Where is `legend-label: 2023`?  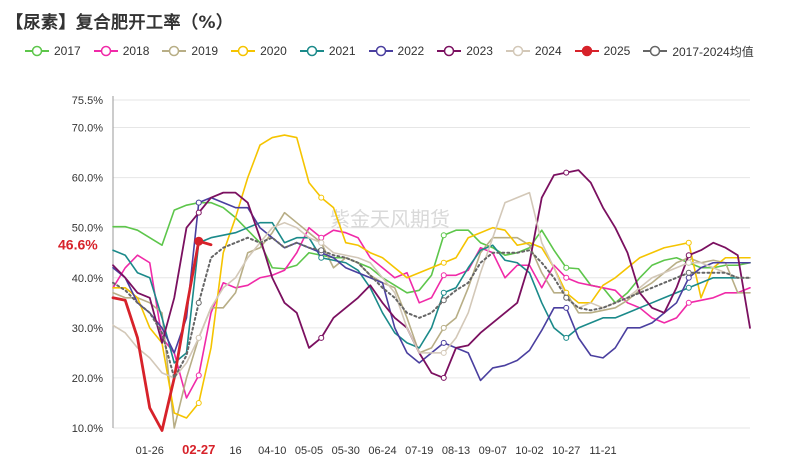
legend-label: 2023 is located at coordinates (479, 51).